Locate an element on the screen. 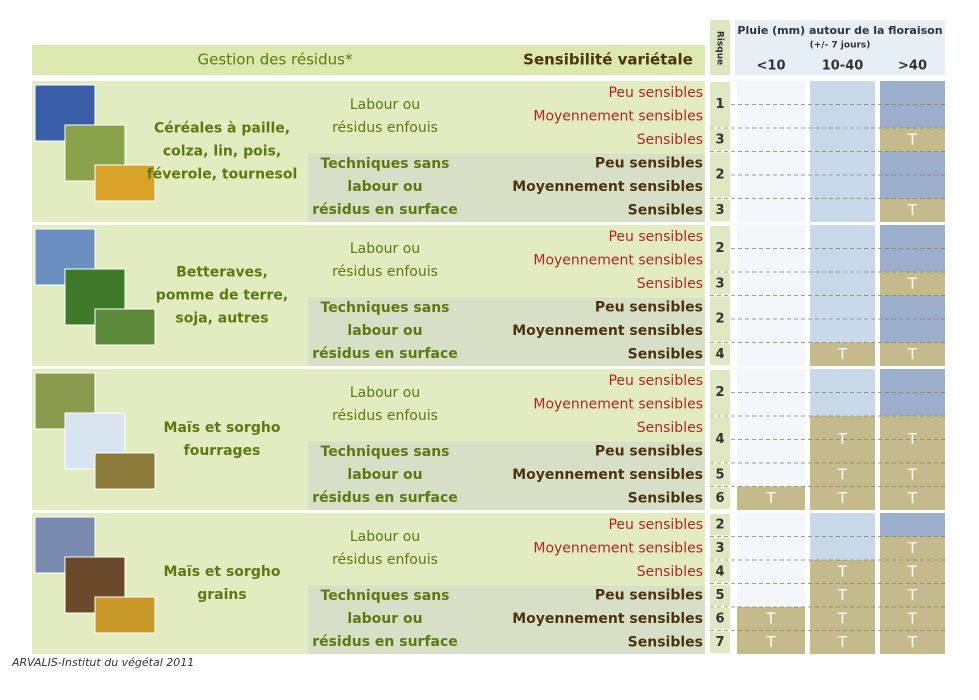 The height and width of the screenshot is (700, 979). tillage-label: labour ou is located at coordinates (384, 475).